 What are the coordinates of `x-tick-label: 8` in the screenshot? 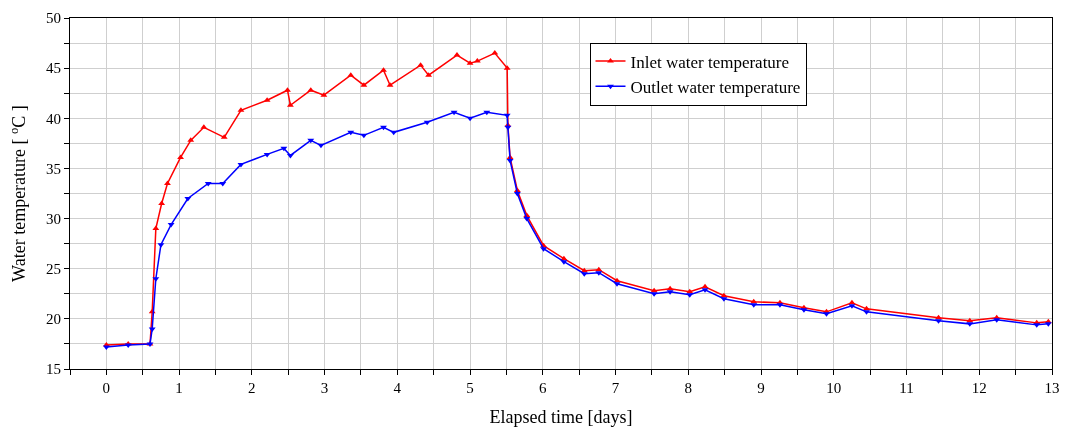 It's located at (688, 388).